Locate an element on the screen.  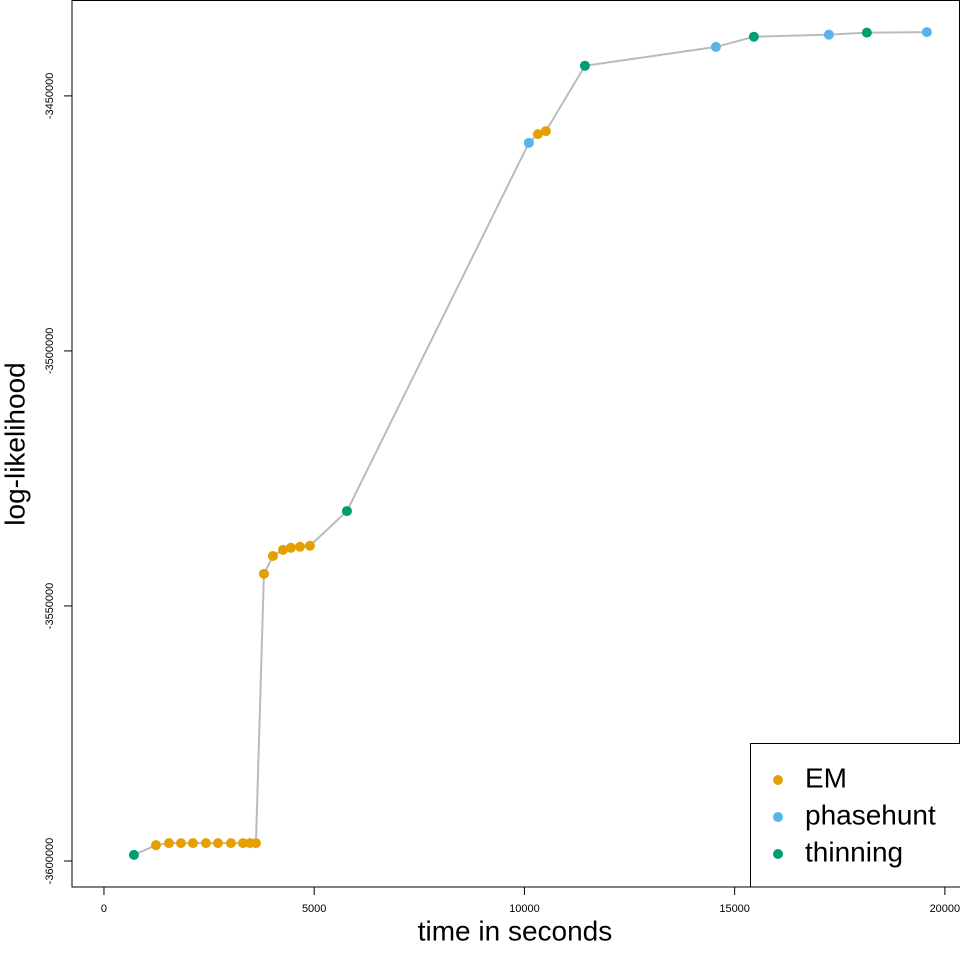
x-axis-label: time in seconds is located at coordinates (515, 930).